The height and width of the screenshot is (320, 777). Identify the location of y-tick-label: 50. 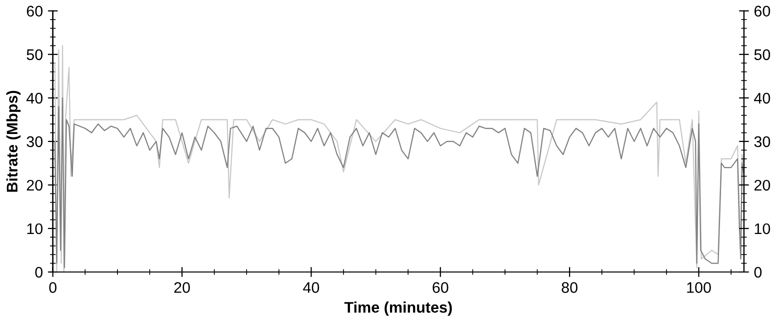
(34, 54).